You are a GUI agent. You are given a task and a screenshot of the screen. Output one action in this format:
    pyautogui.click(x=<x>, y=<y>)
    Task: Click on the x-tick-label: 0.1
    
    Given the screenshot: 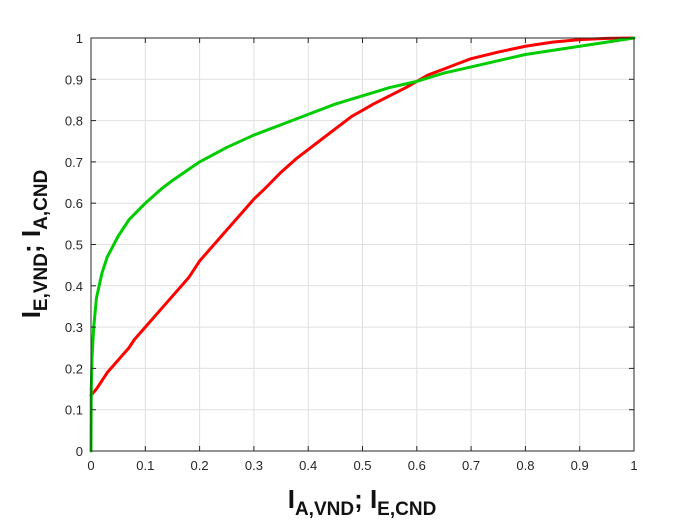 What is the action you would take?
    pyautogui.click(x=145, y=465)
    